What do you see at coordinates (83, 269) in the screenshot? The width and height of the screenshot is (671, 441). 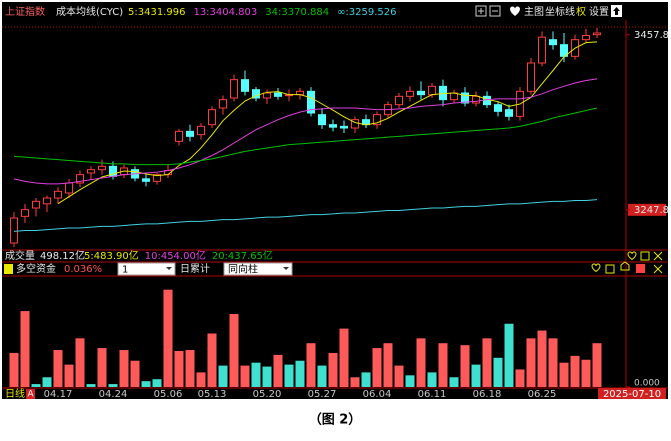 I see `panel-value: 0.036%` at bounding box center [83, 269].